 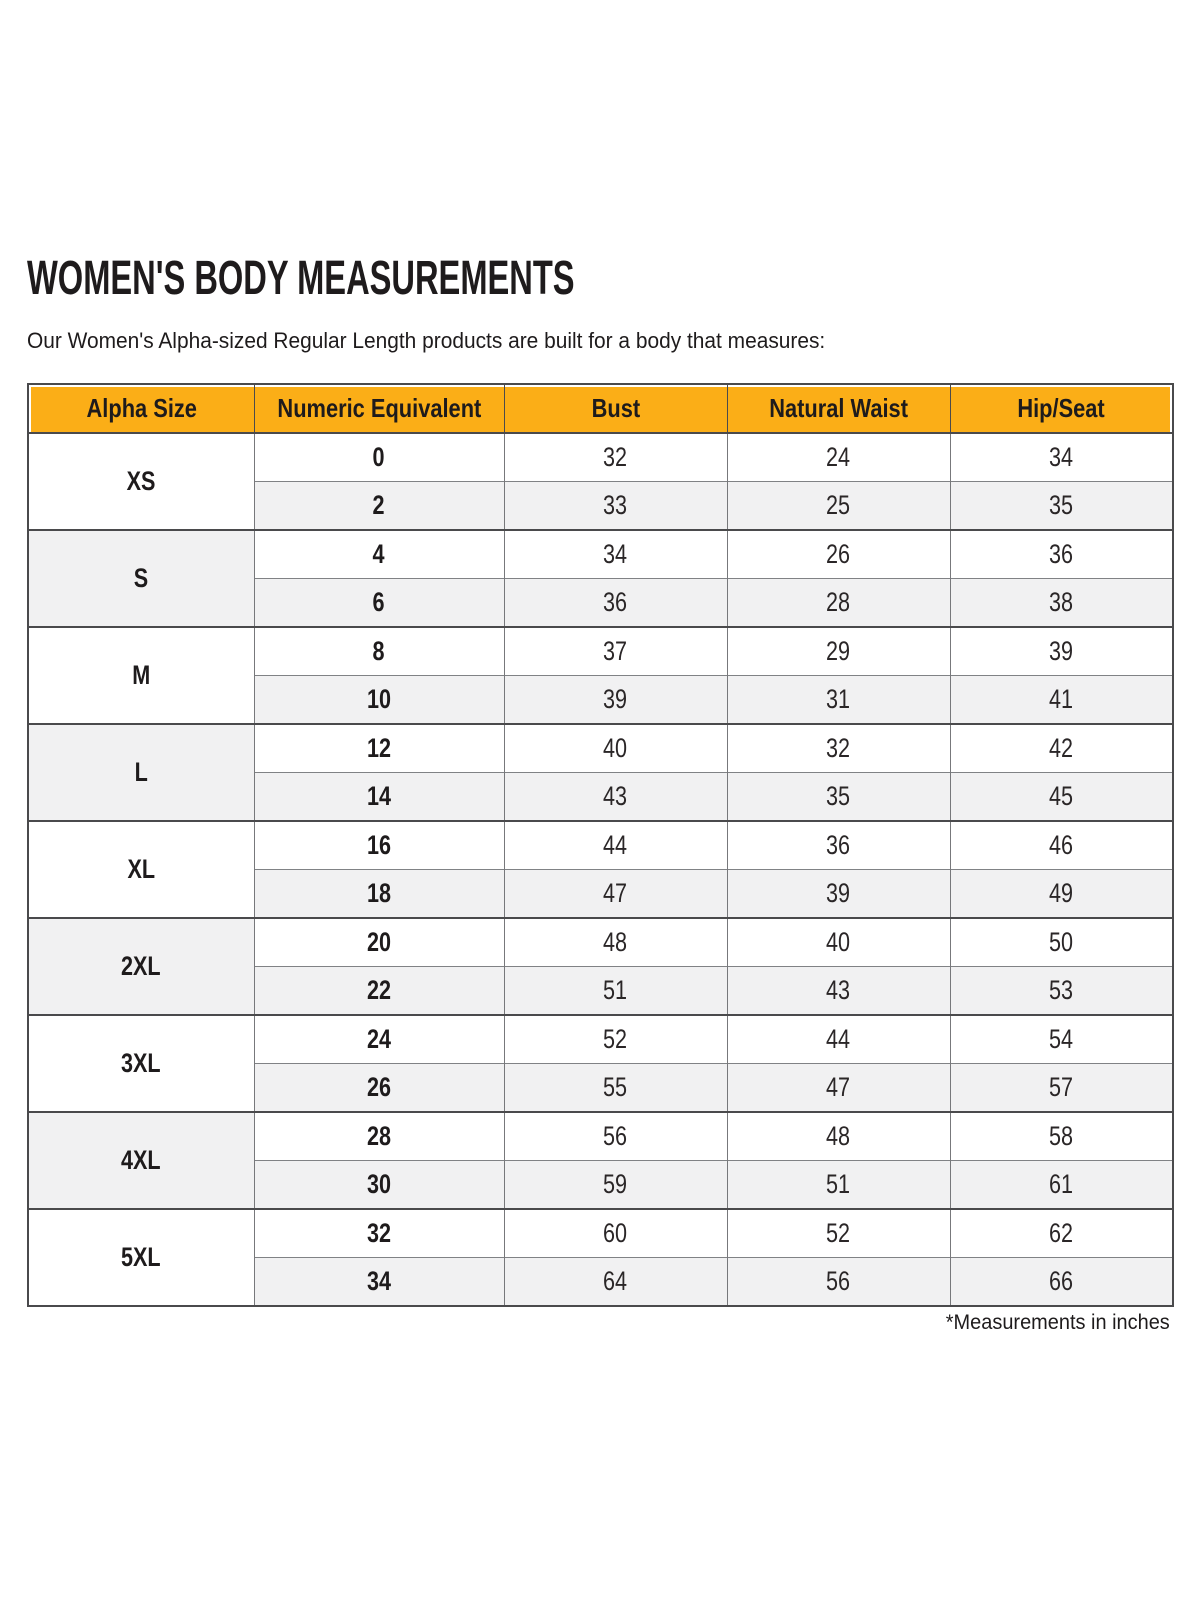 What do you see at coordinates (301, 278) in the screenshot?
I see `page-title: WOMEN'S BODY MEASUREMENTS` at bounding box center [301, 278].